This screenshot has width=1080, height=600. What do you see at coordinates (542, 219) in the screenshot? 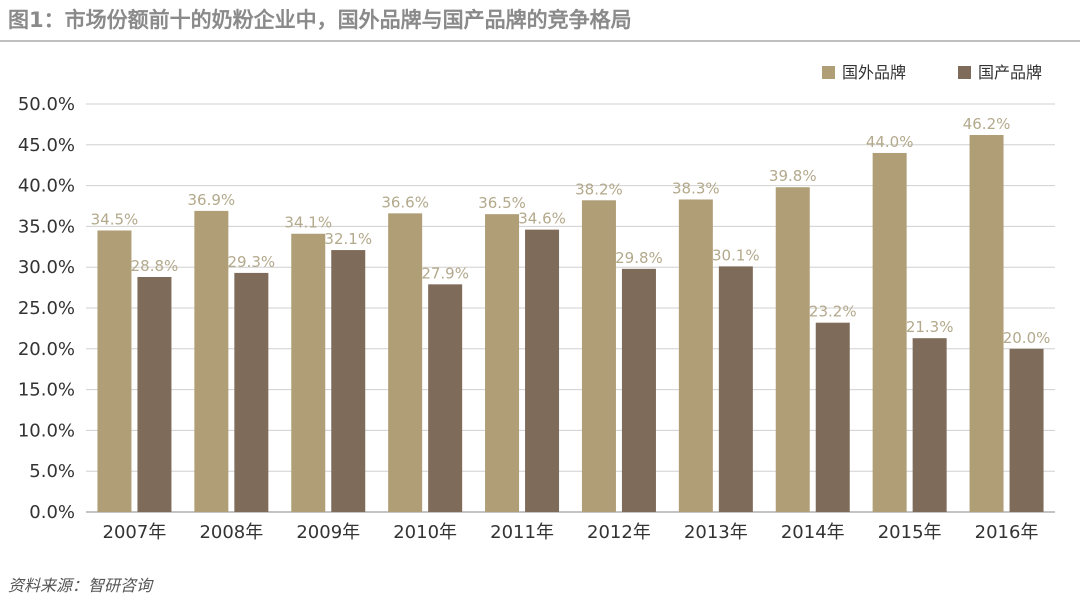
I see `data-label: 34.6%` at bounding box center [542, 219].